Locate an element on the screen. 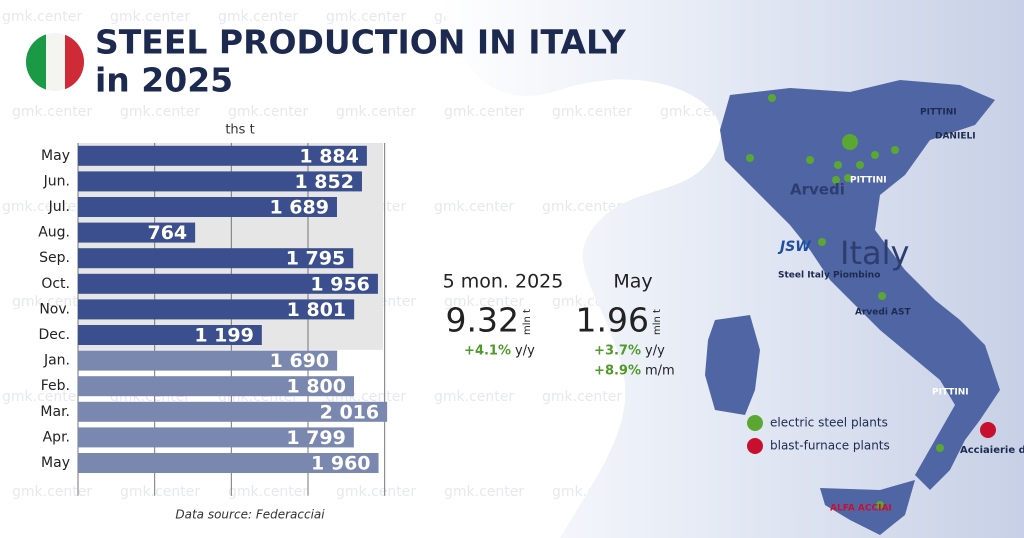  value-label: 1 956 is located at coordinates (340, 284).